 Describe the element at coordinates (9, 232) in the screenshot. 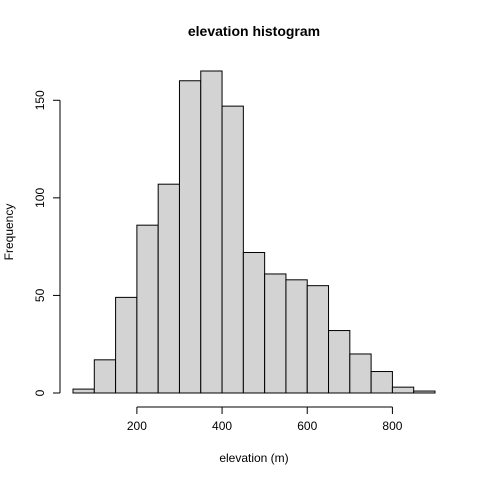

I see `y-axis-label: Frequency` at that location.